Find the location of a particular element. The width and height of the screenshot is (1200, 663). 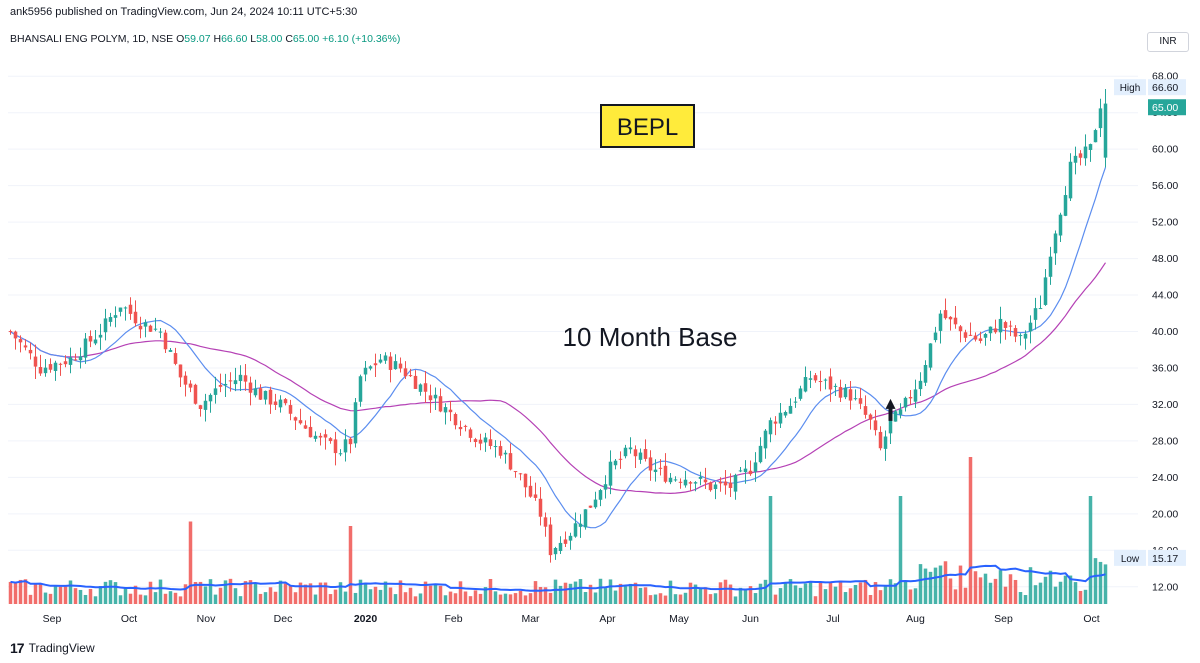

time-tick-label: Aug is located at coordinates (915, 619).